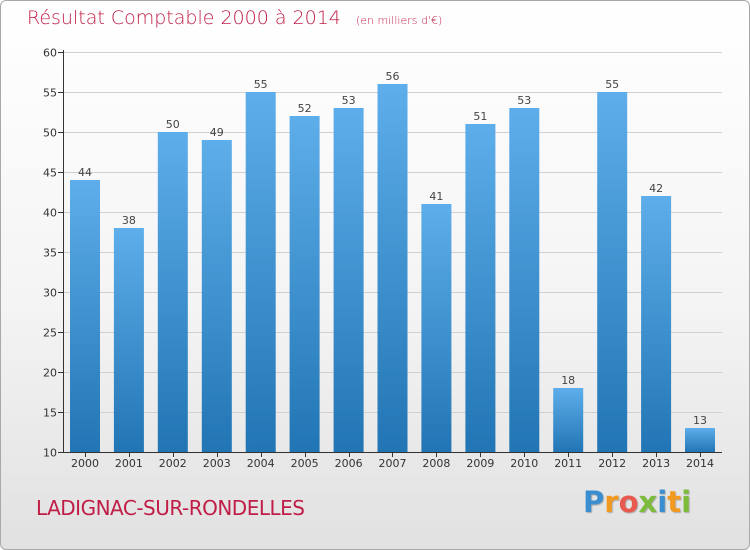  What do you see at coordinates (480, 463) in the screenshot?
I see `x-tick-label: 2009` at bounding box center [480, 463].